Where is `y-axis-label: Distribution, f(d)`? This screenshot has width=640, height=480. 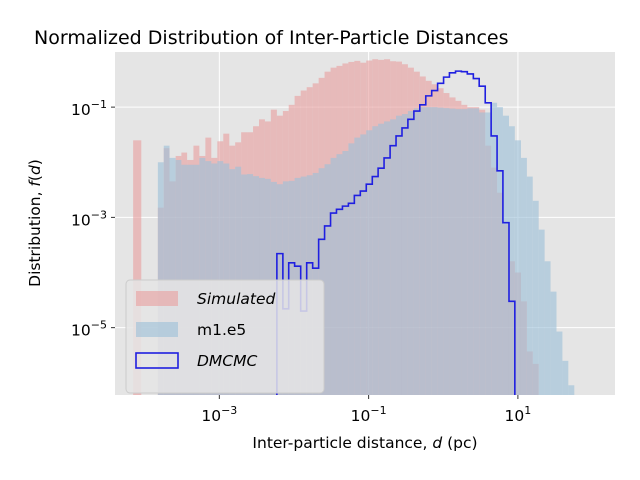
y-axis-label: Distribution, f(d) is located at coordinates (35, 223).